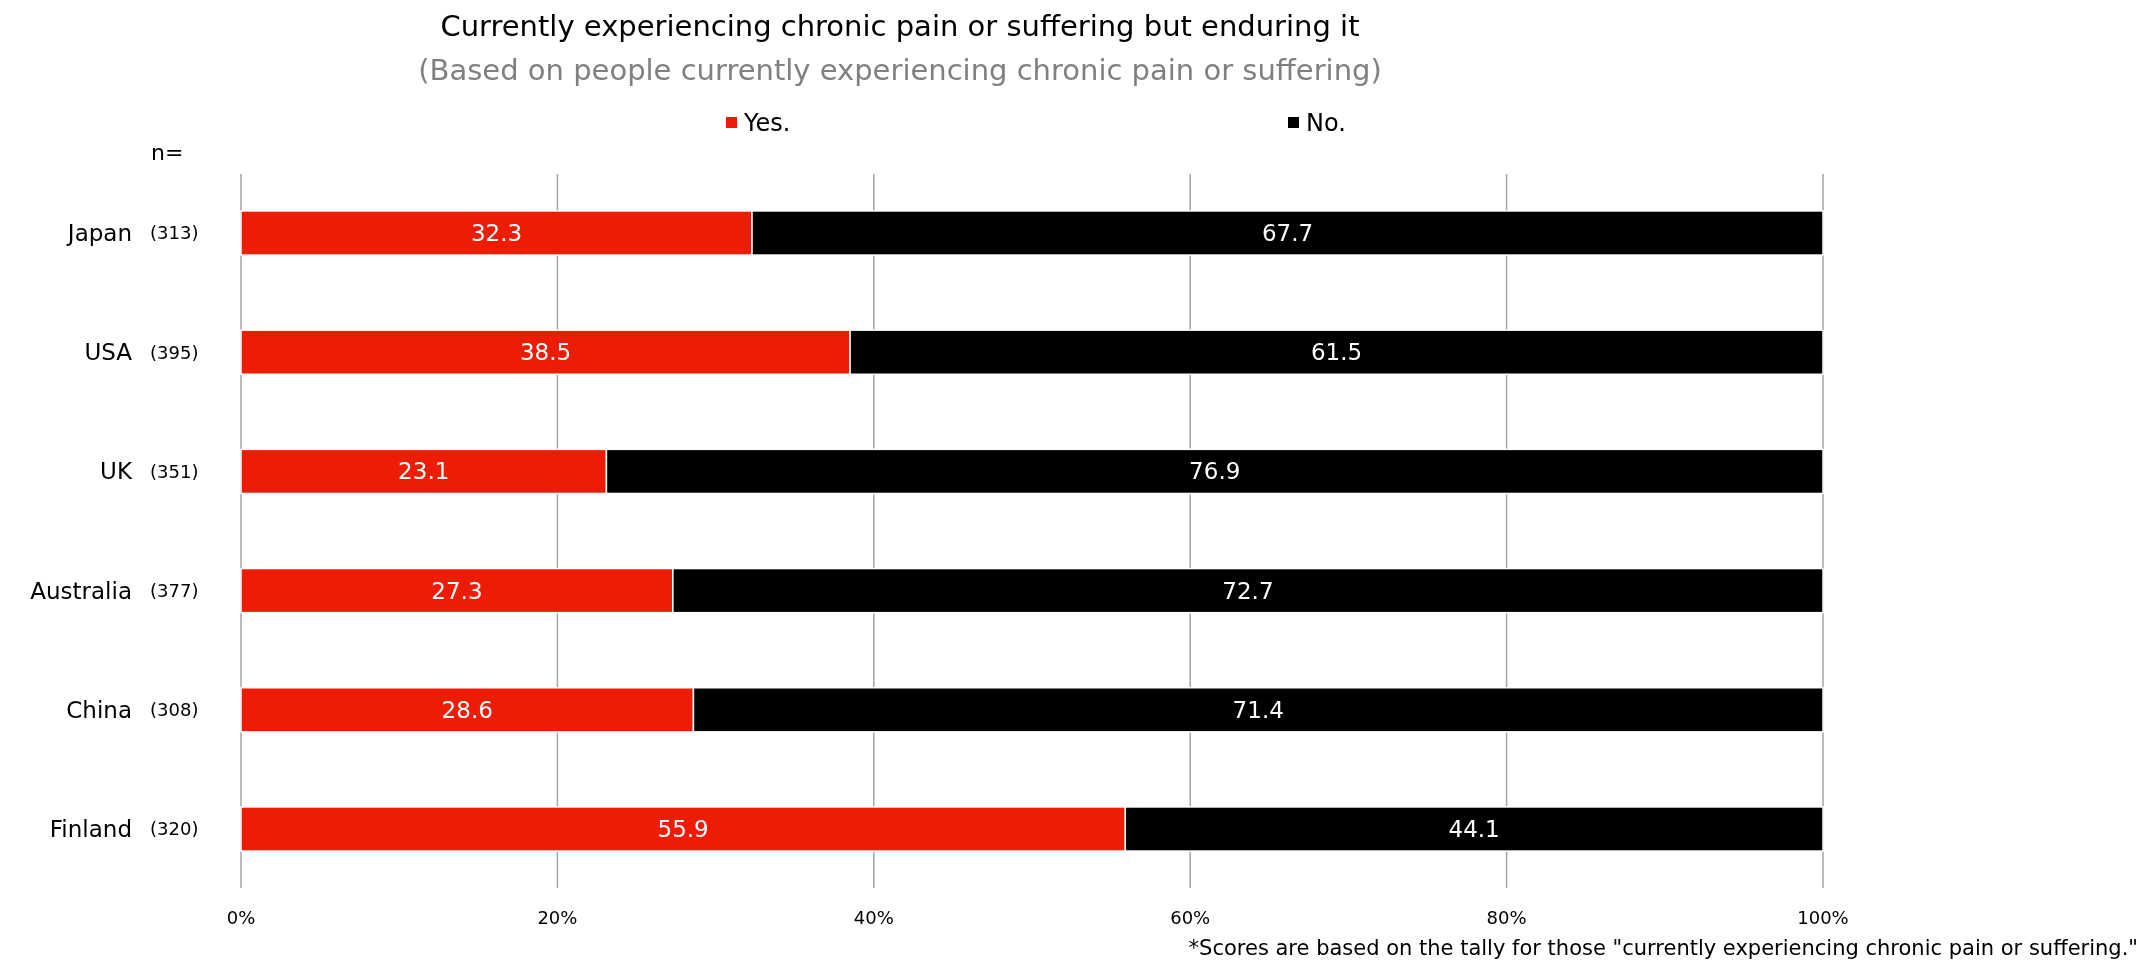 The width and height of the screenshot is (2149, 965). What do you see at coordinates (241, 918) in the screenshot?
I see `x-tick-label: 0%` at bounding box center [241, 918].